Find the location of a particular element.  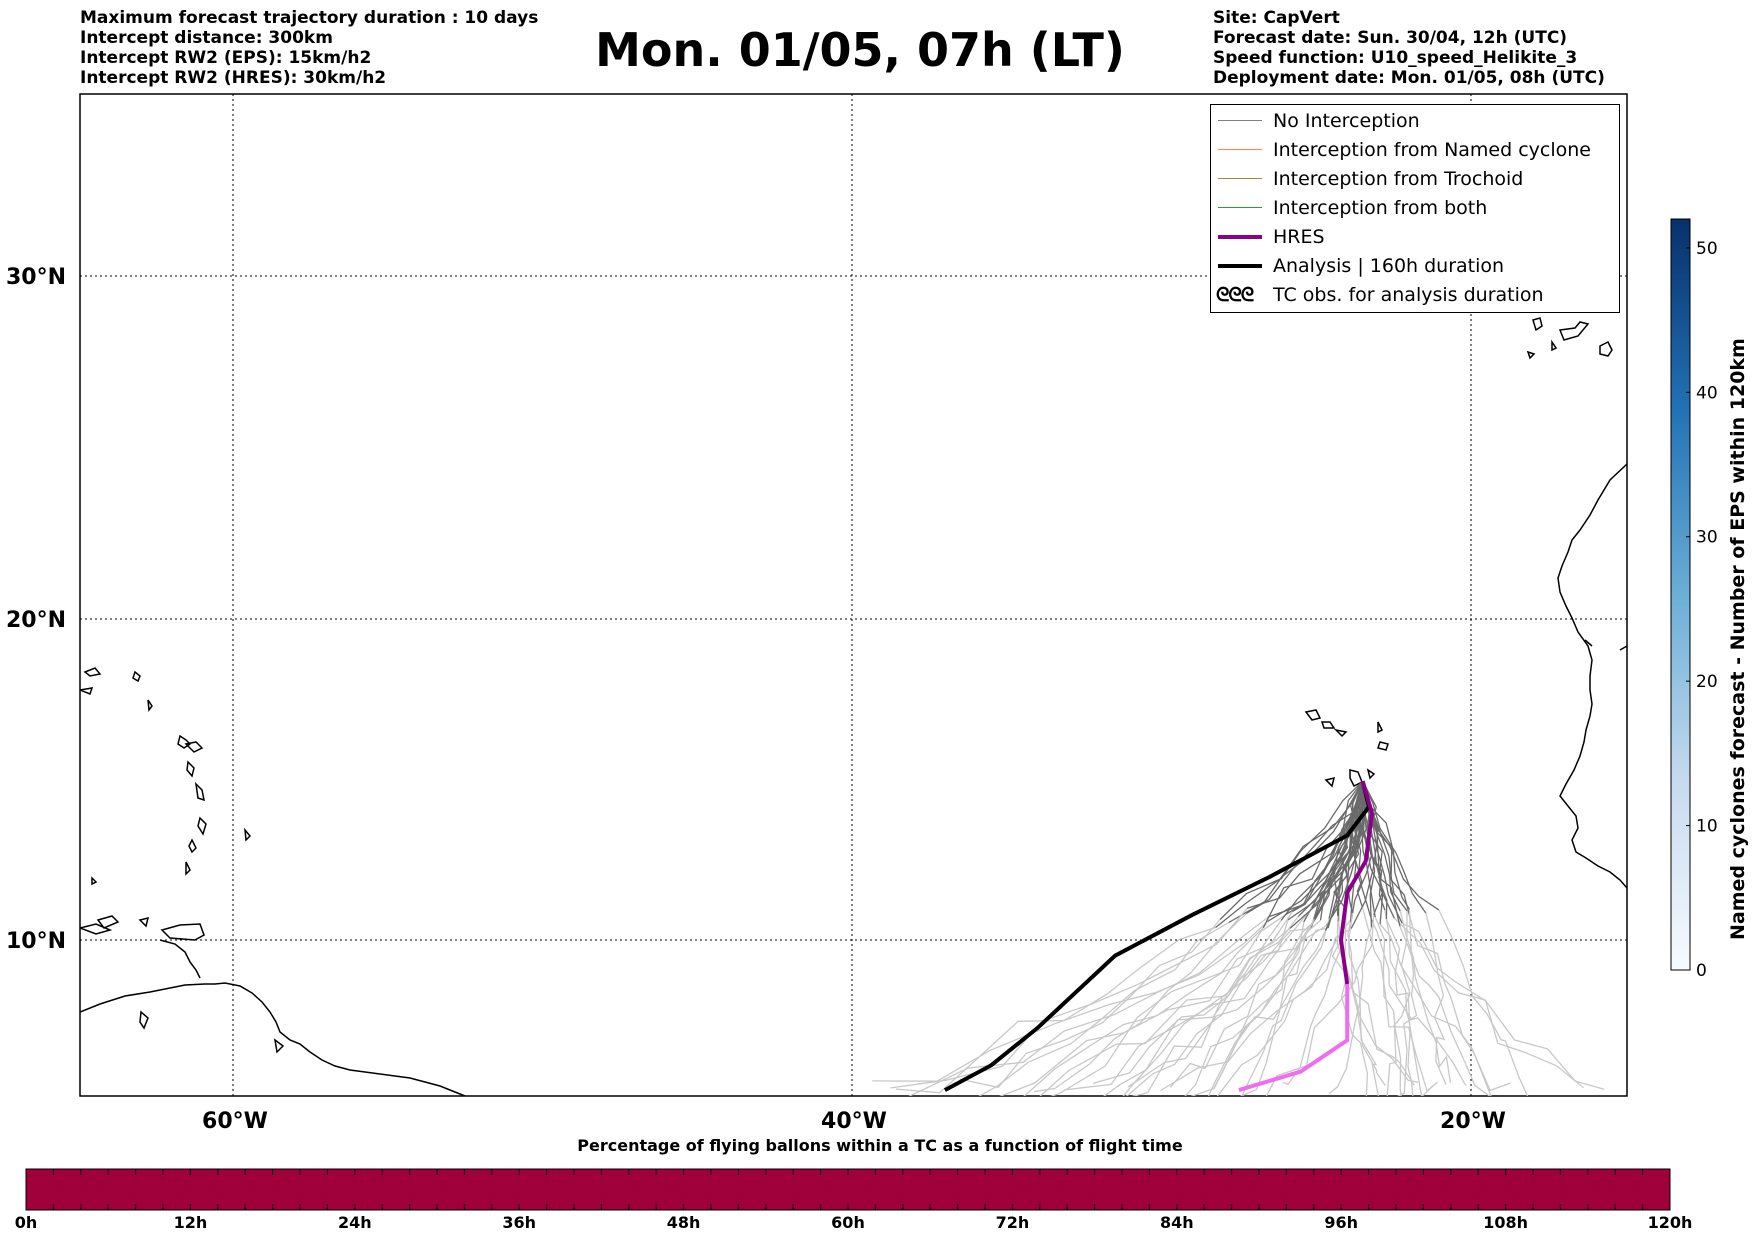

colorbar-flight-time-label: 72h is located at coordinates (1012, 1222).